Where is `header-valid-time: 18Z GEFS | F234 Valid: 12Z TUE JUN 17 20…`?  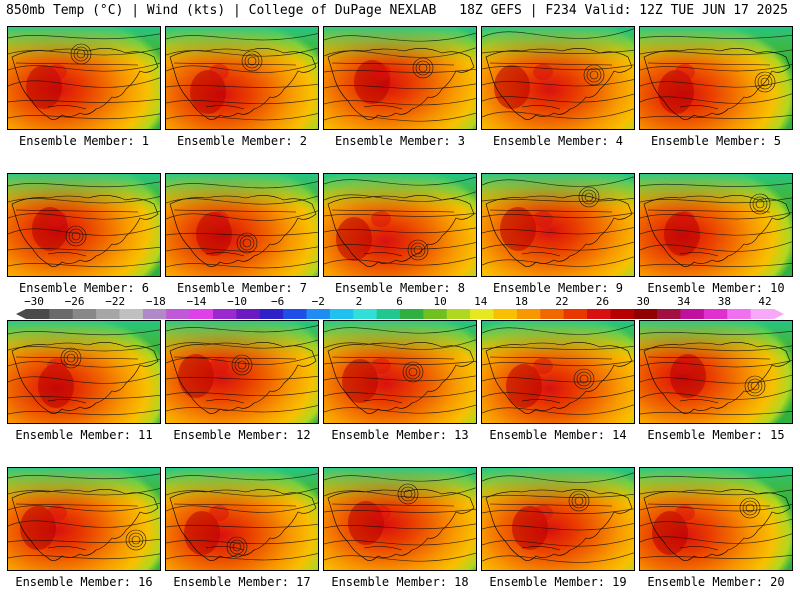 header-valid-time: 18Z GEFS | F234 Valid: 12Z TUE JUN 17 20… is located at coordinates (623, 10).